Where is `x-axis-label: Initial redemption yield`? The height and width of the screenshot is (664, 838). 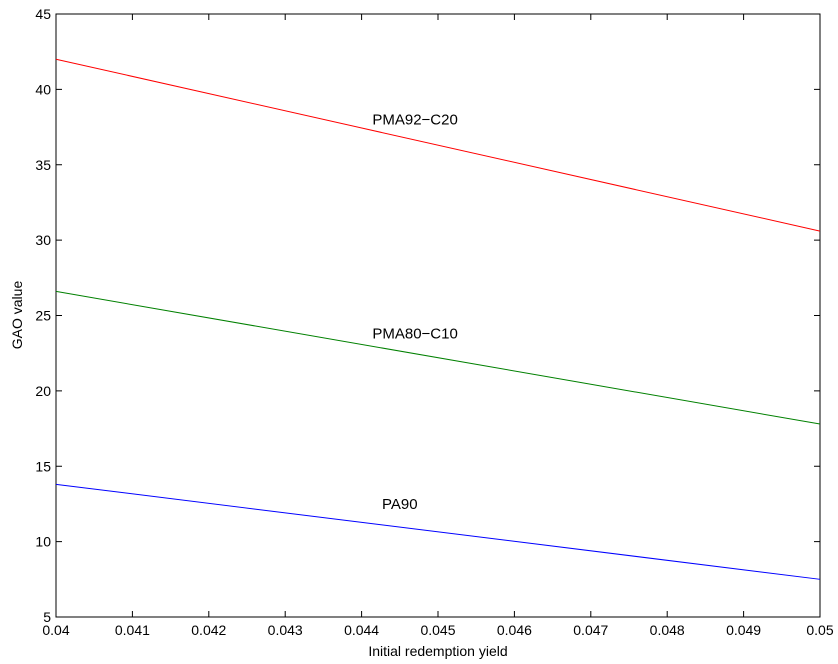 x-axis-label: Initial redemption yield is located at coordinates (437, 651).